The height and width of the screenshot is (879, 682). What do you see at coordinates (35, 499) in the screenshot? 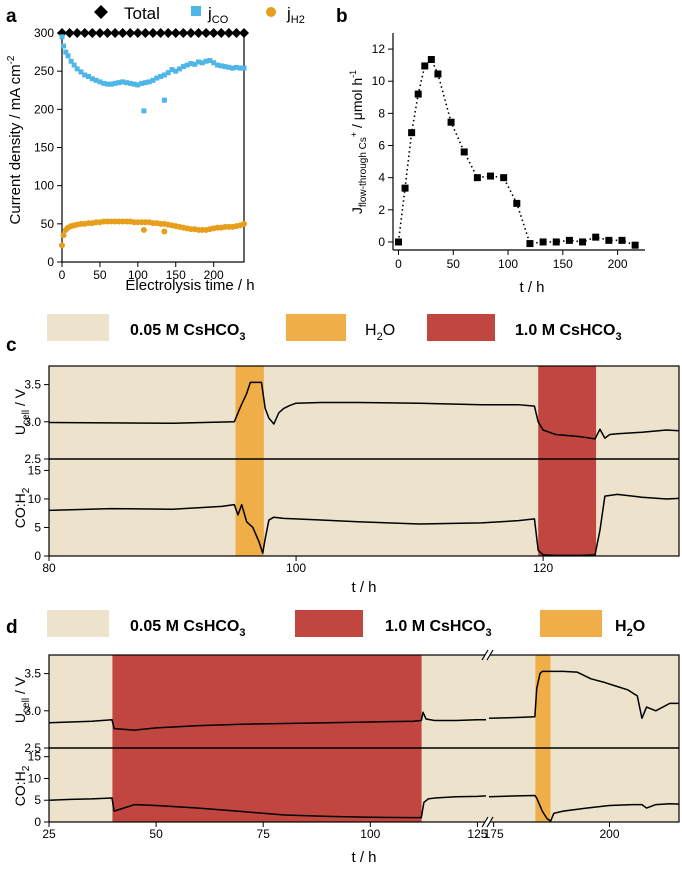
I see `panel-c-ytick-label: 10` at bounding box center [35, 499].